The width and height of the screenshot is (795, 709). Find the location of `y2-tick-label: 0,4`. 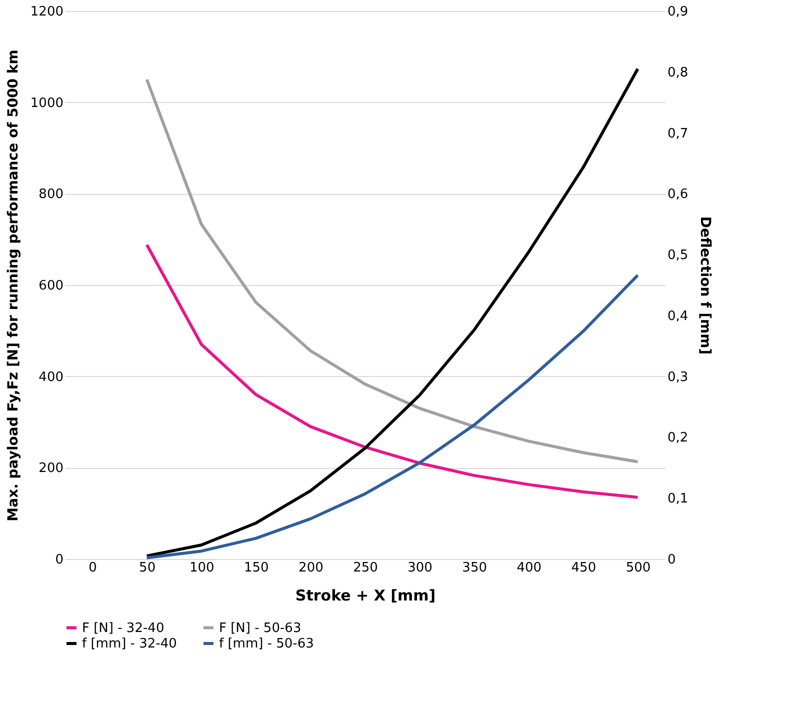

y2-tick-label: 0,4 is located at coordinates (678, 316).